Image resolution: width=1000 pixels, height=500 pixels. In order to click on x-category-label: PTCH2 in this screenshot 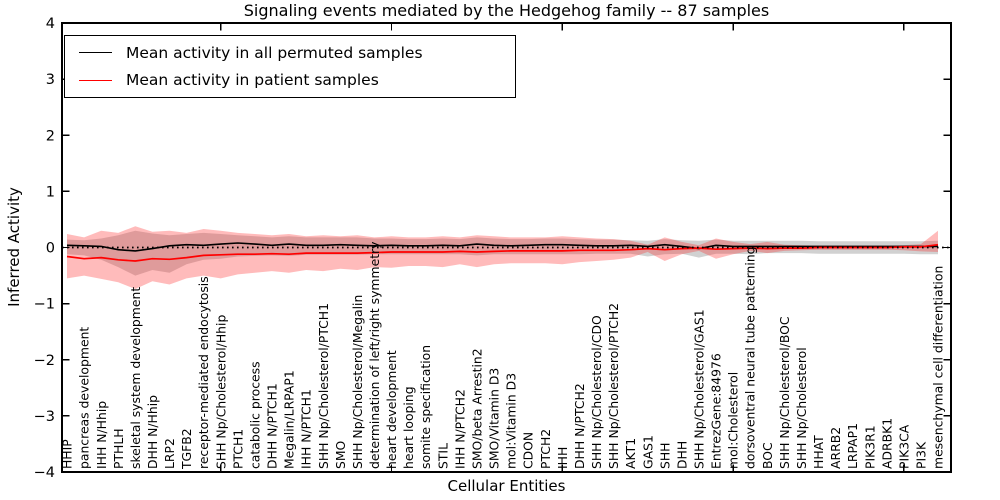, I will do `click(545, 449)`.